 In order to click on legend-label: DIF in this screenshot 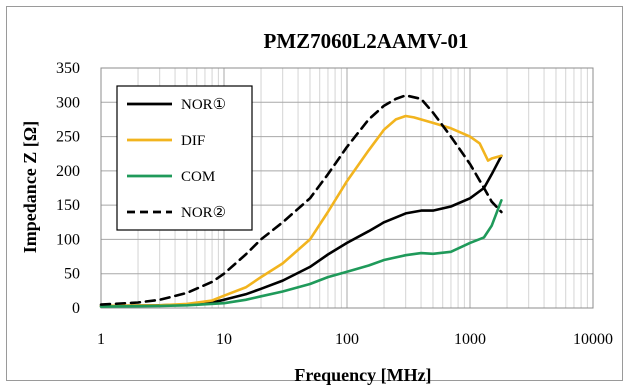, I will do `click(193, 141)`.